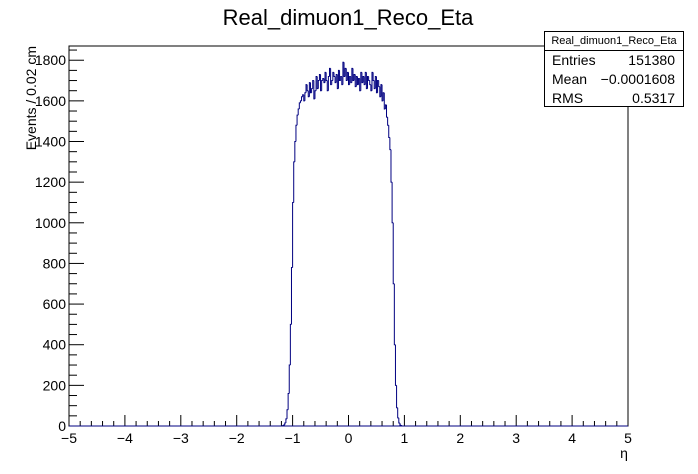 The image size is (698, 474). Describe the element at coordinates (62, 426) in the screenshot. I see `y-tick-label: 0` at that location.